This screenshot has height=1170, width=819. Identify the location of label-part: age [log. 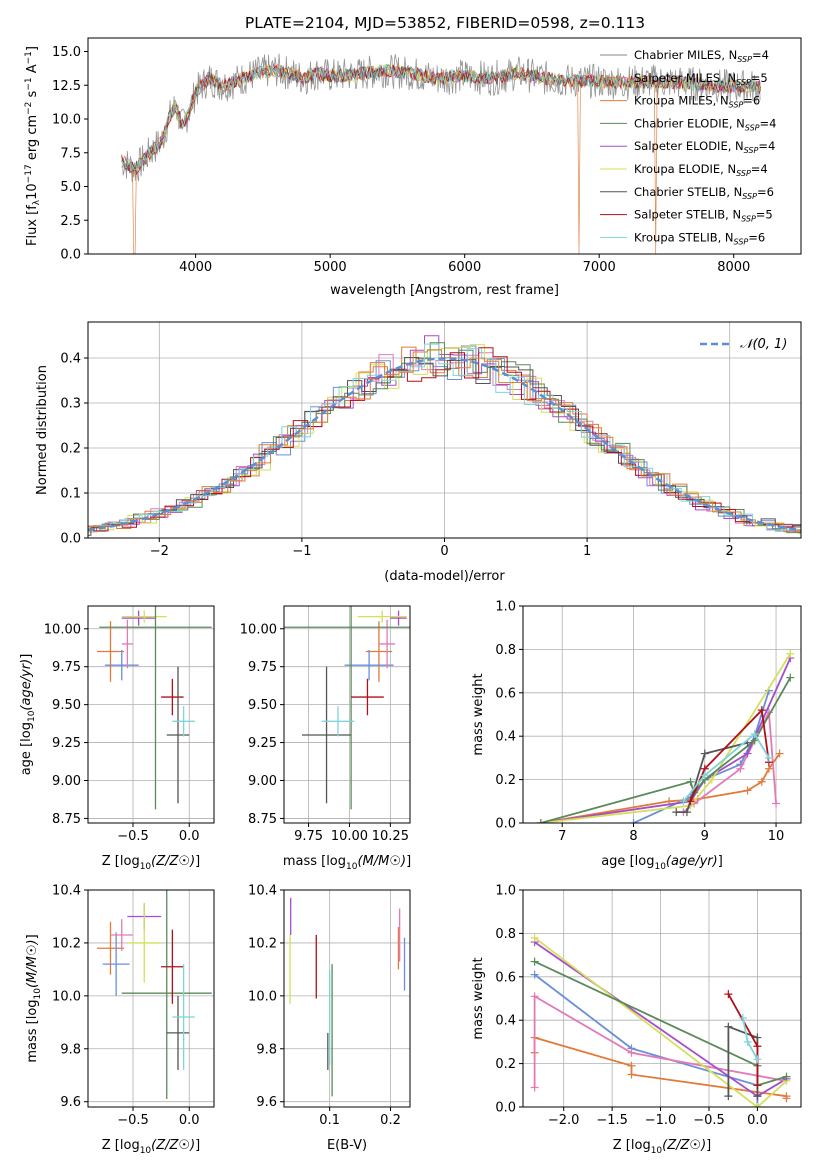
(26, 748).